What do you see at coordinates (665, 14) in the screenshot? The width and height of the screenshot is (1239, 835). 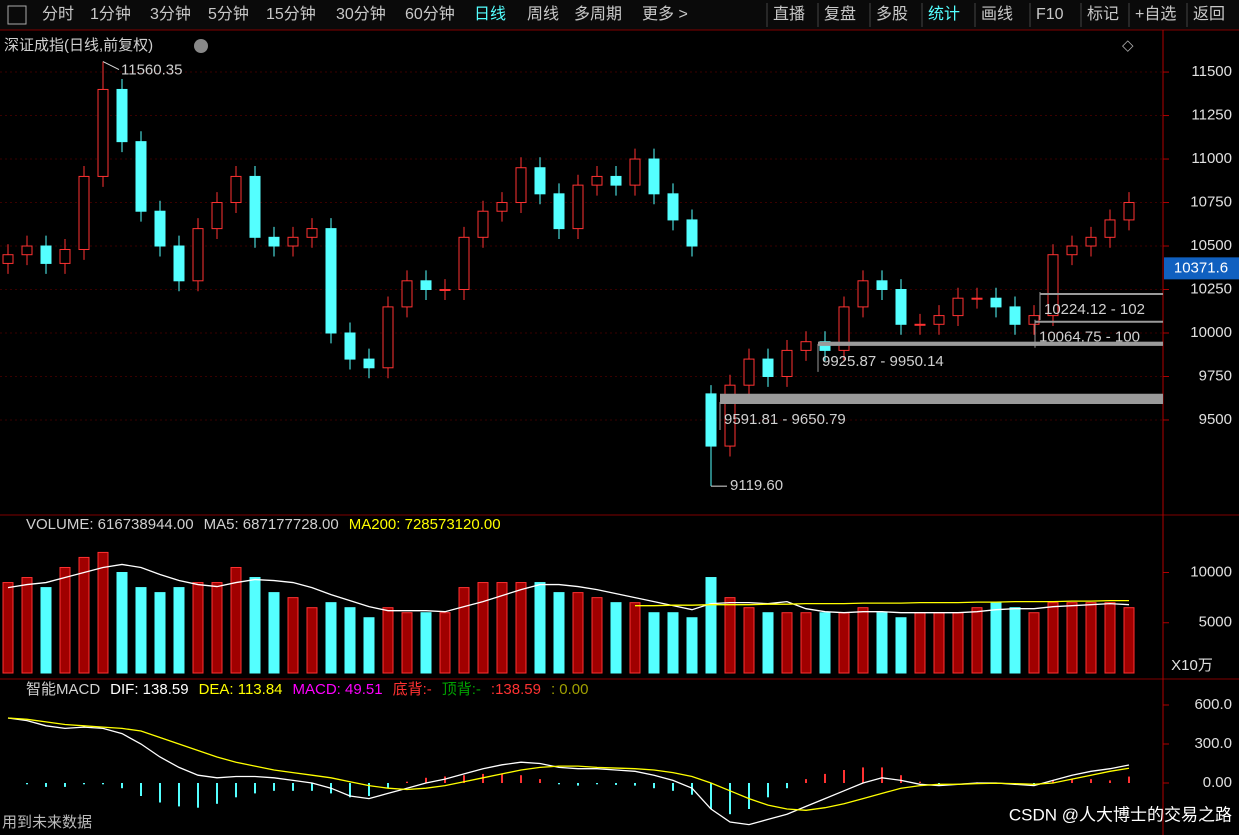 I see `toolbar-tab: 更多 >` at bounding box center [665, 14].